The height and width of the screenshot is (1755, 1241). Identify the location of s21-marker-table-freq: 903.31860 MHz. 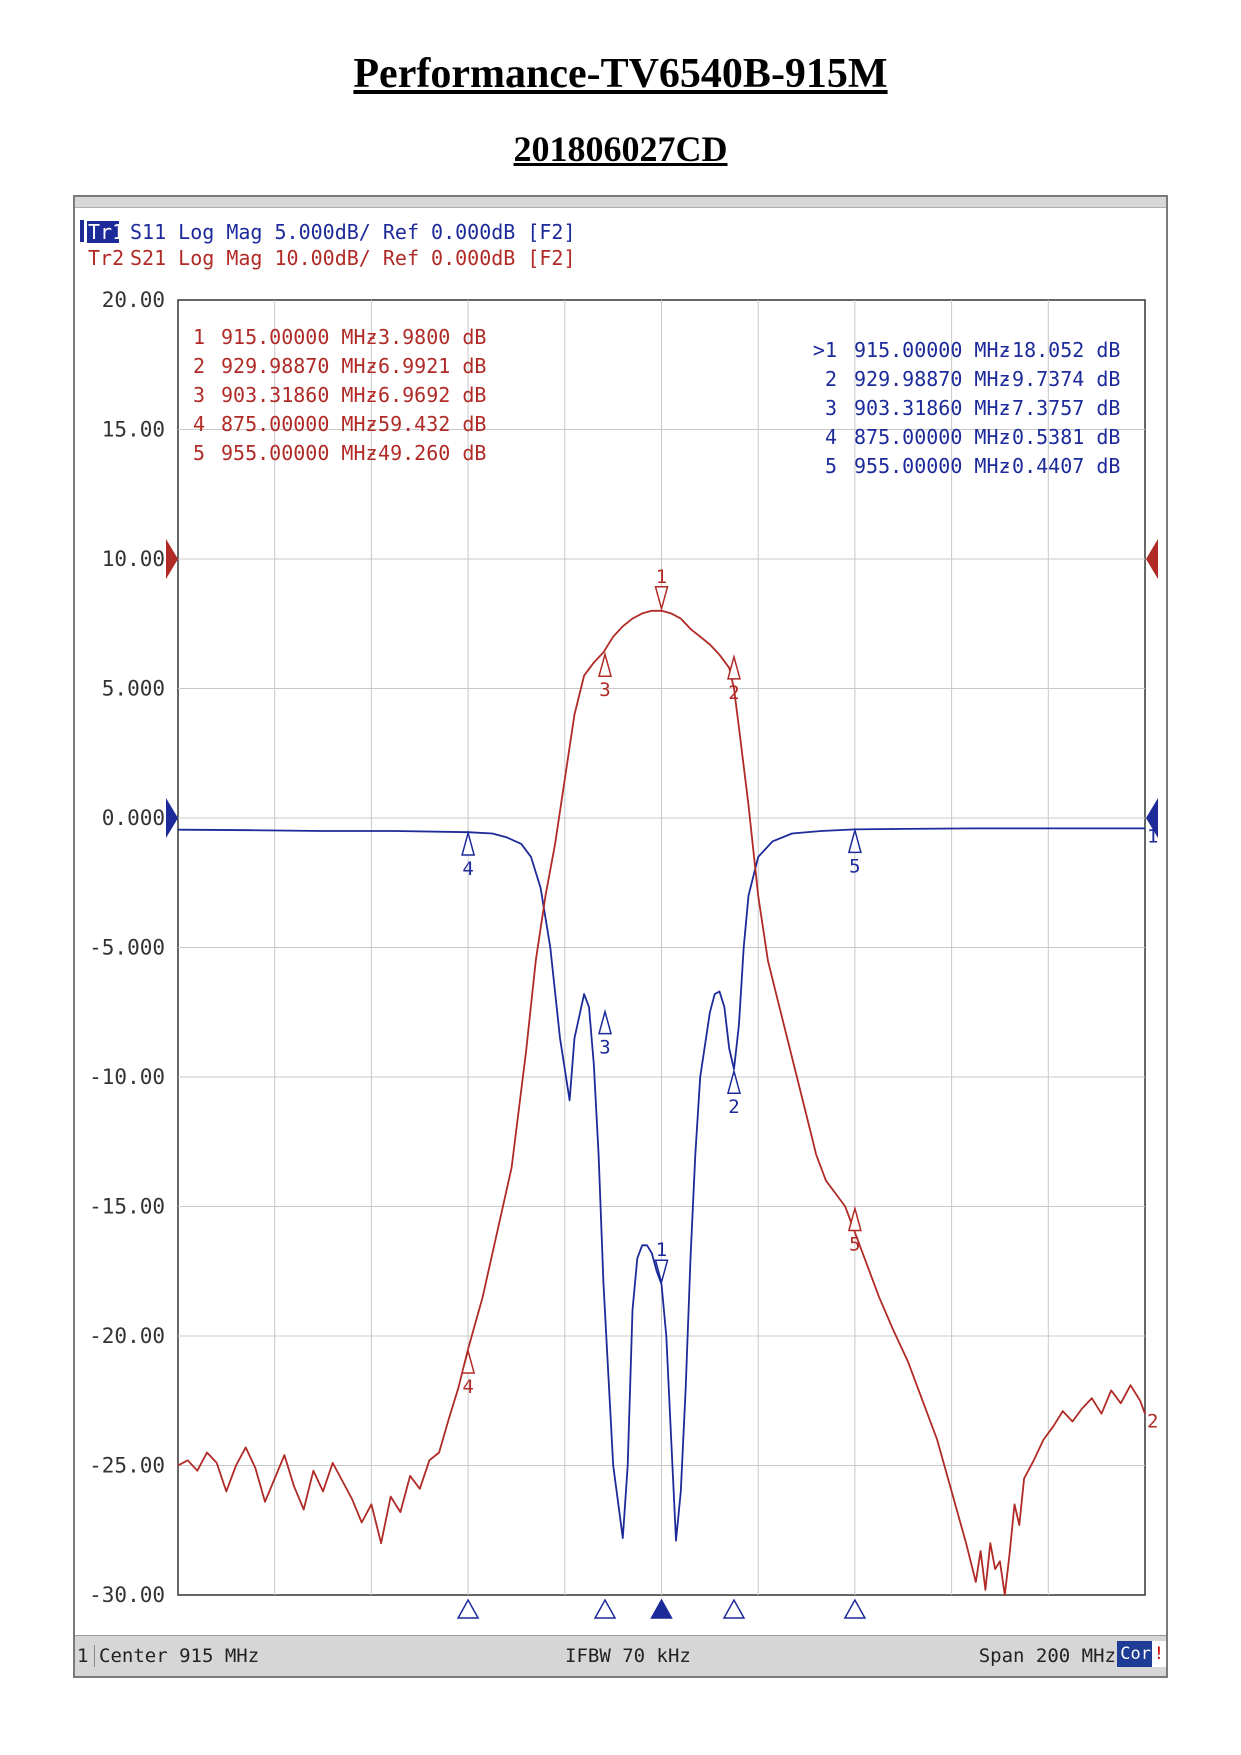
(299, 395).